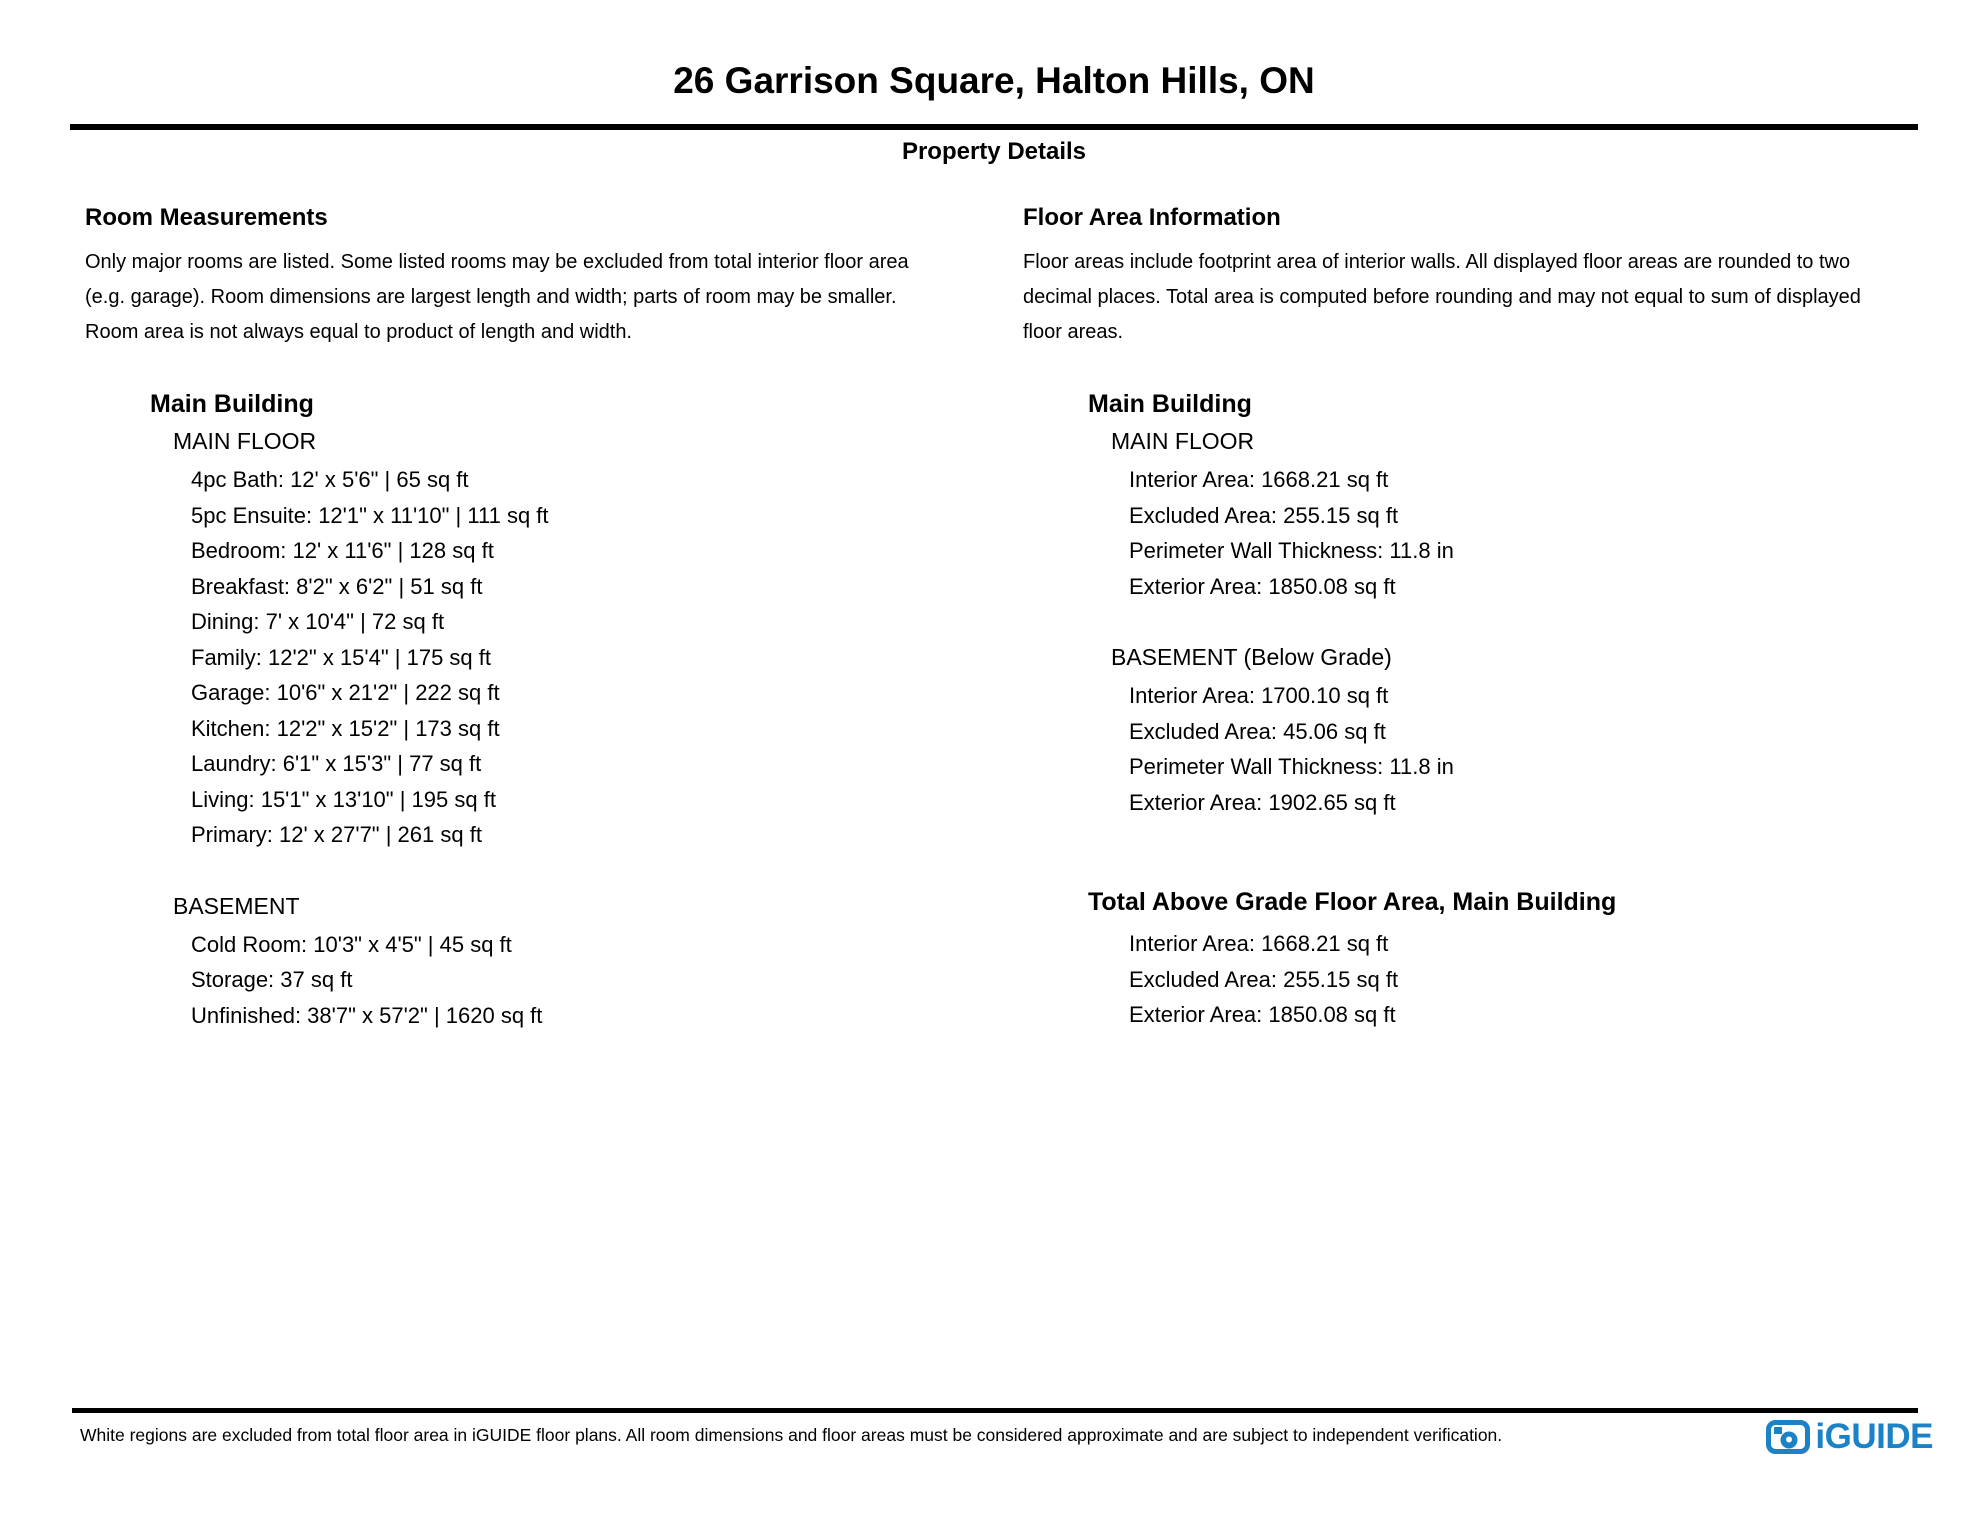 Image resolution: width=1988 pixels, height=1536 pixels. What do you see at coordinates (994, 127) in the screenshot?
I see `header-divider` at bounding box center [994, 127].